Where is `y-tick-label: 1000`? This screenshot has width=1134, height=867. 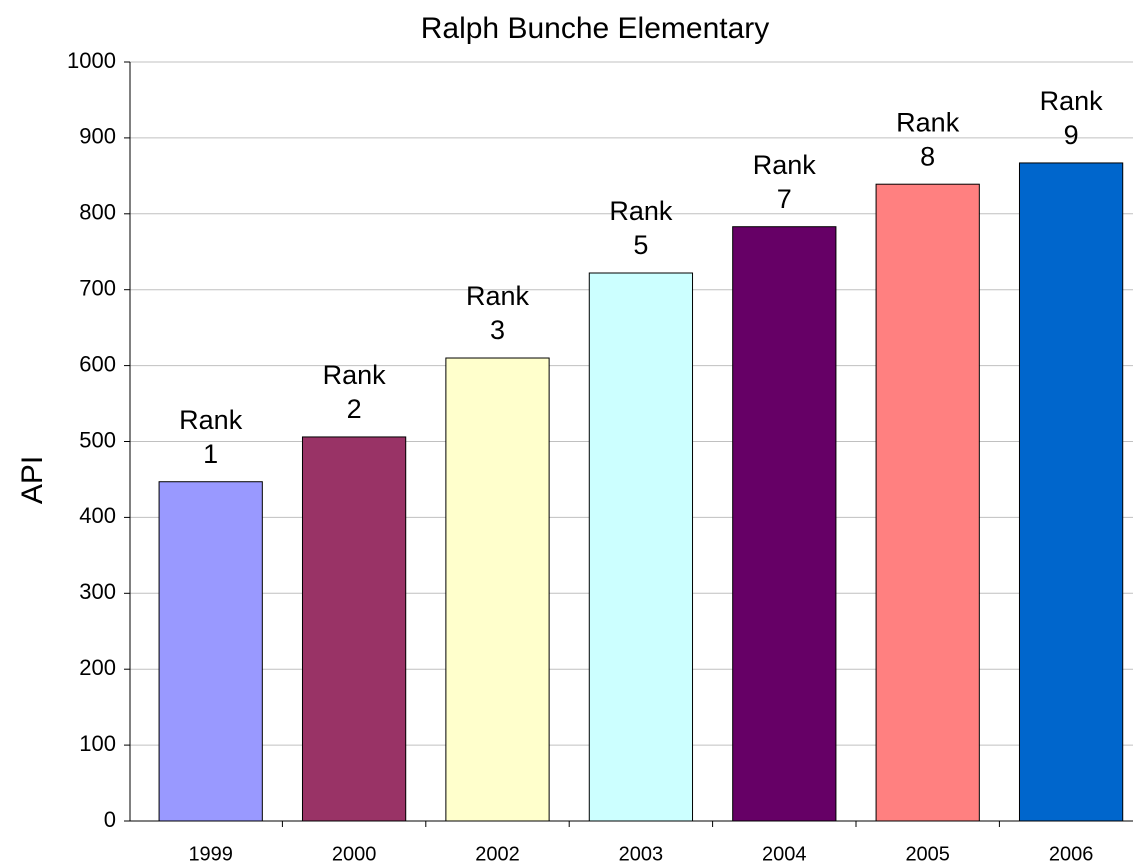
y-tick-label: 1000 is located at coordinates (91, 60).